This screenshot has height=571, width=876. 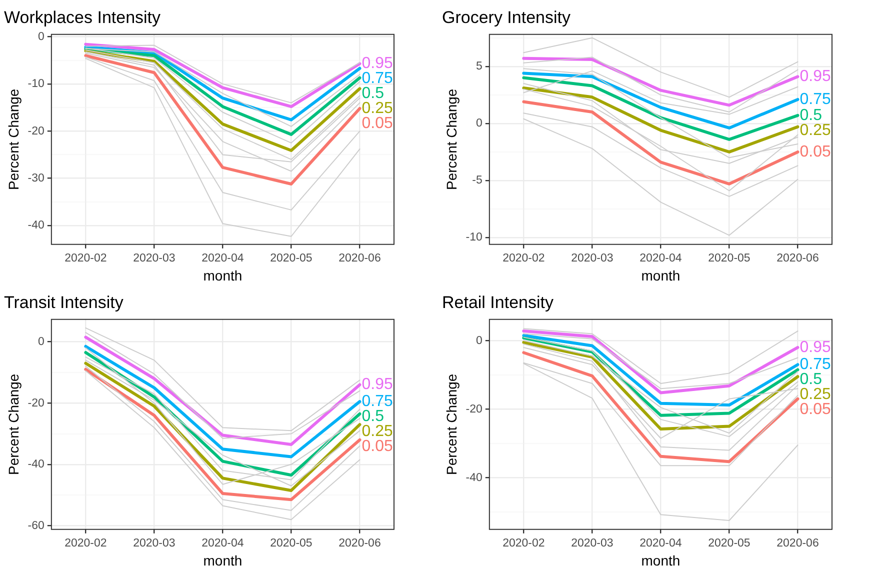 I want to click on y-tick-label: -5, so click(x=477, y=180).